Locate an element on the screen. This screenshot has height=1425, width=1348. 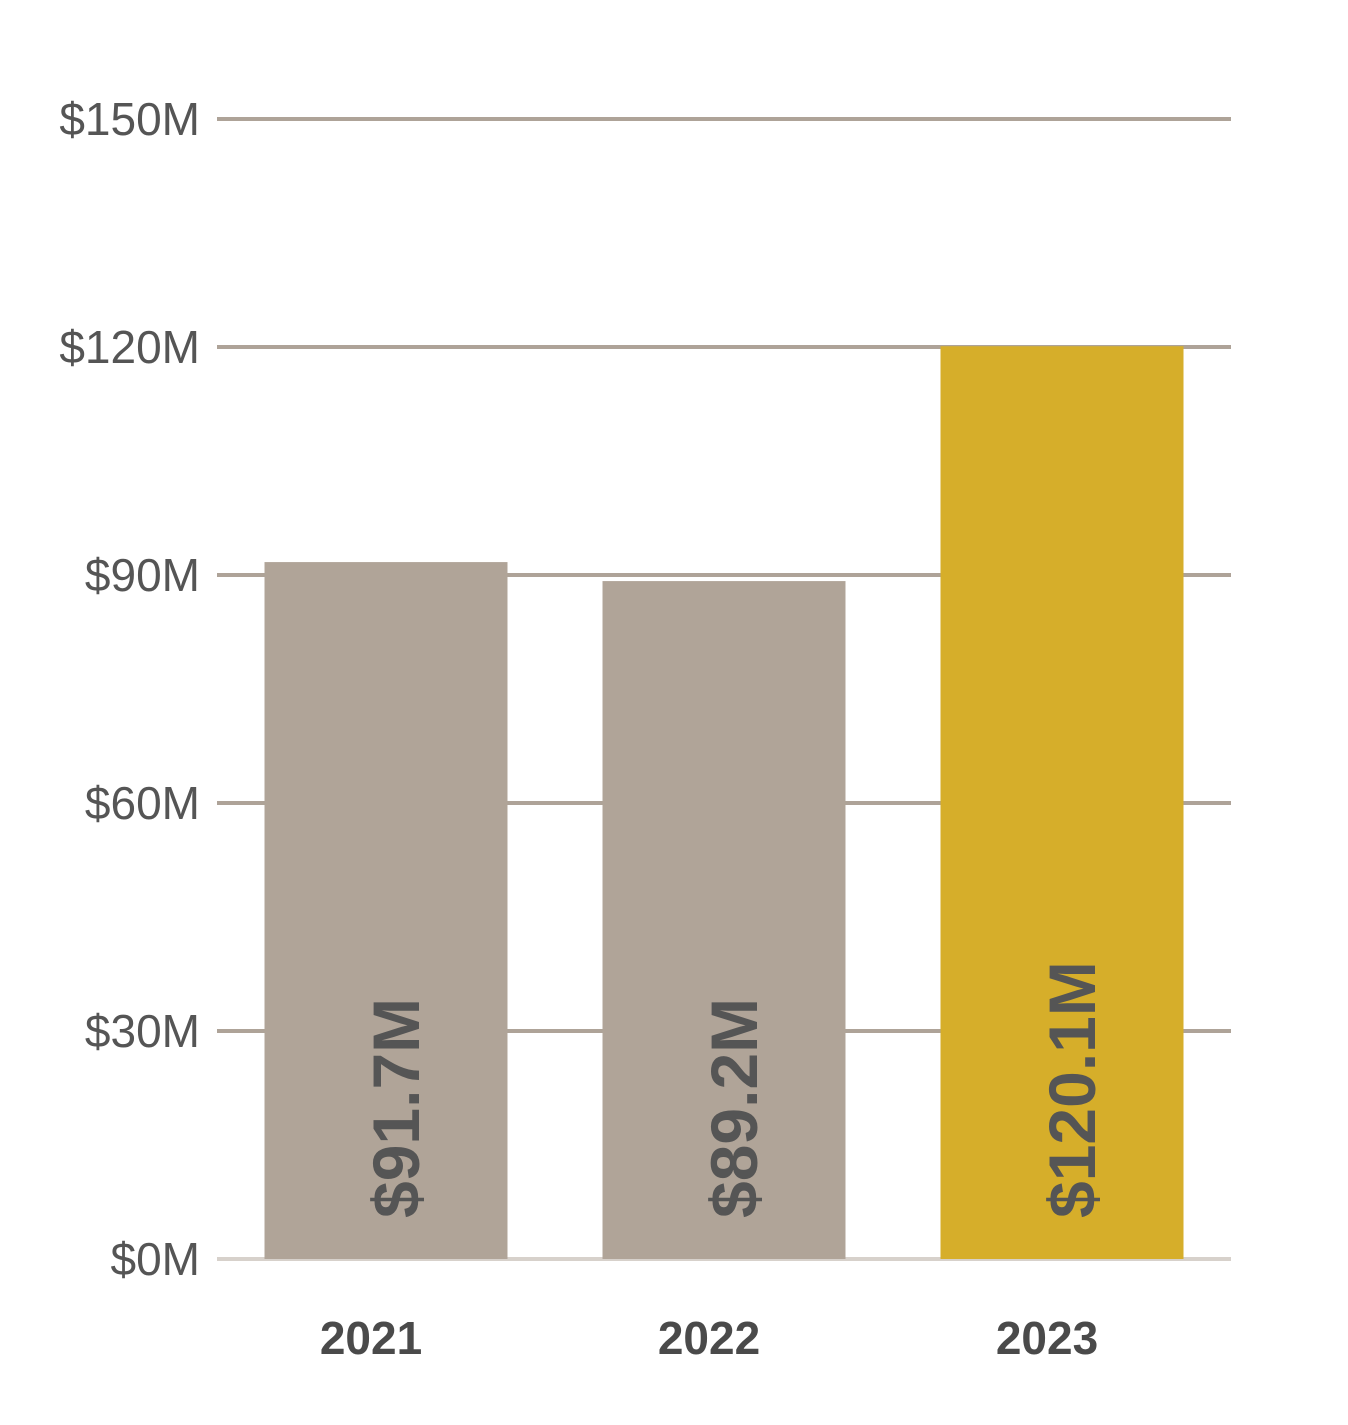
x-tick-label: 2022 is located at coordinates (709, 1338).